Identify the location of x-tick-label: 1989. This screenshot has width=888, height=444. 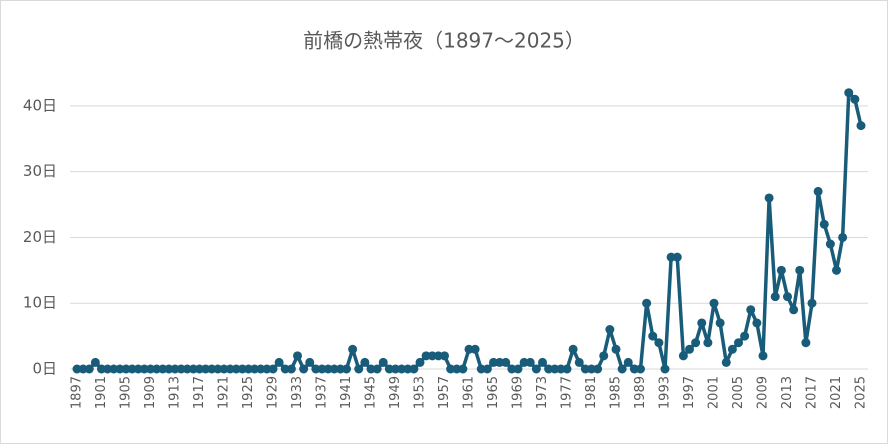
(640, 392).